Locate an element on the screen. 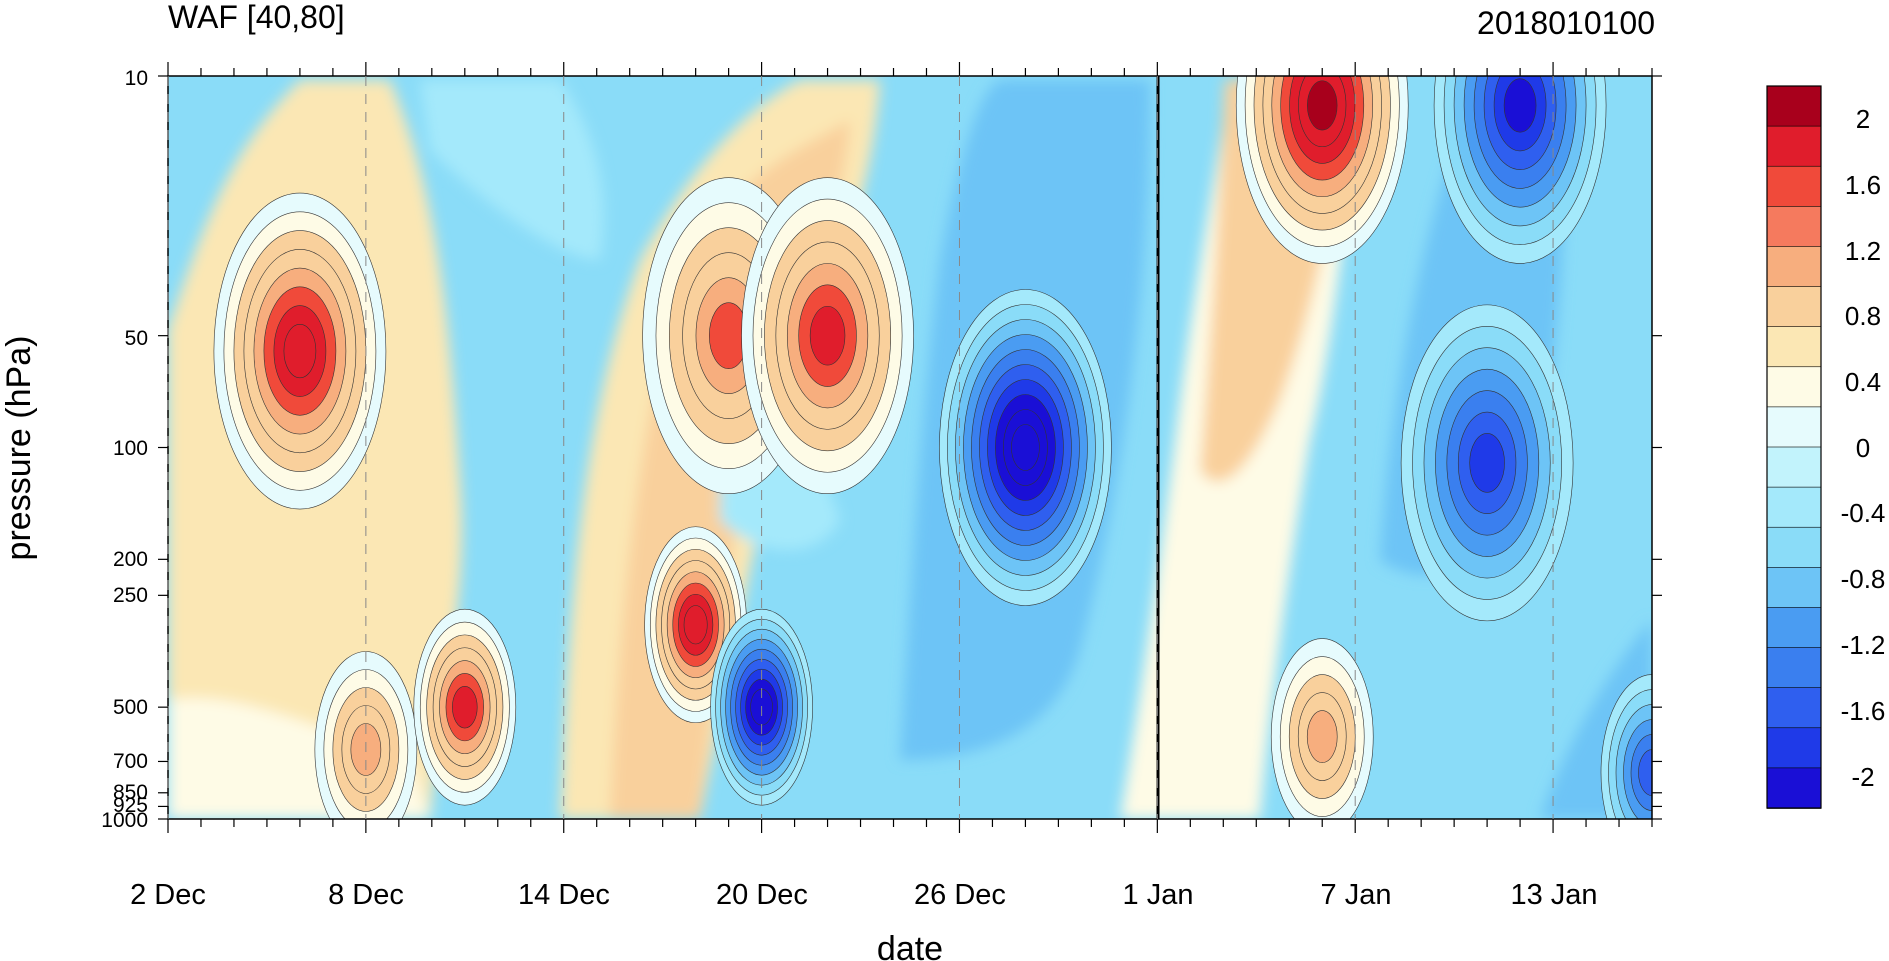  x-tick-label: 7 Jan is located at coordinates (1356, 895).